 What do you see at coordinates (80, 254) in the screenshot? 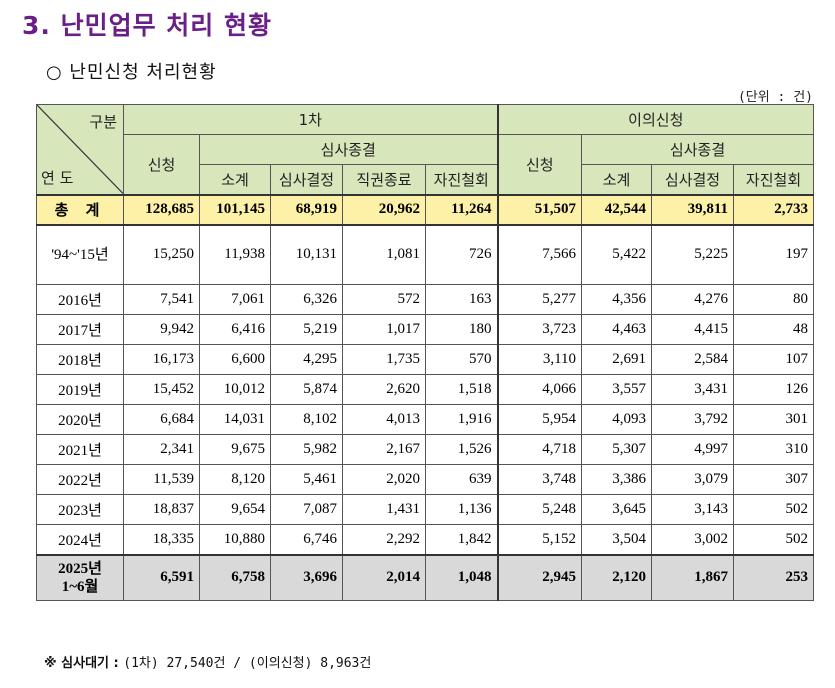
I see `year-cell: '94~'15년` at bounding box center [80, 254].